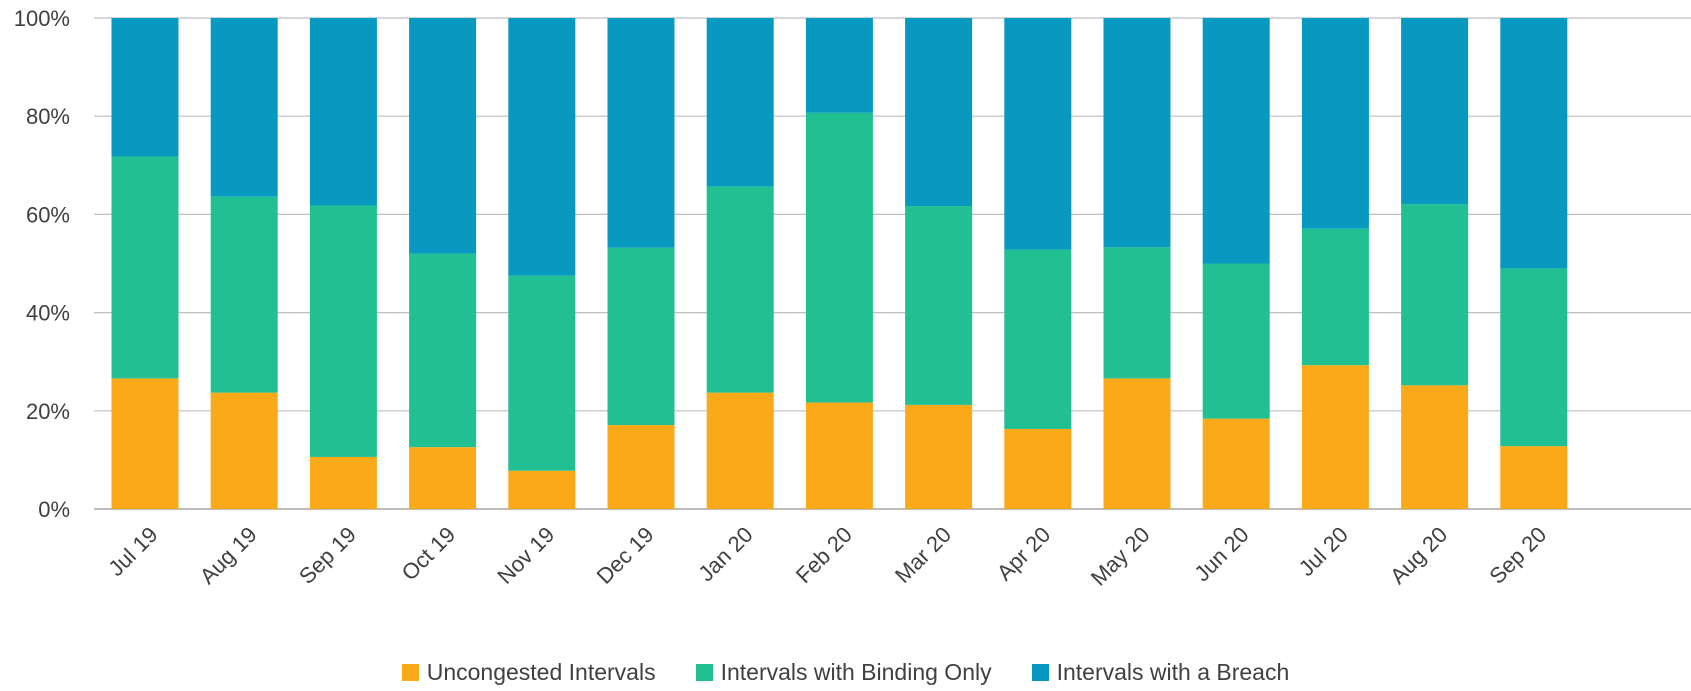 The height and width of the screenshot is (691, 1691). Describe the element at coordinates (1024, 554) in the screenshot. I see `x-tick-label: Apr 20` at that location.